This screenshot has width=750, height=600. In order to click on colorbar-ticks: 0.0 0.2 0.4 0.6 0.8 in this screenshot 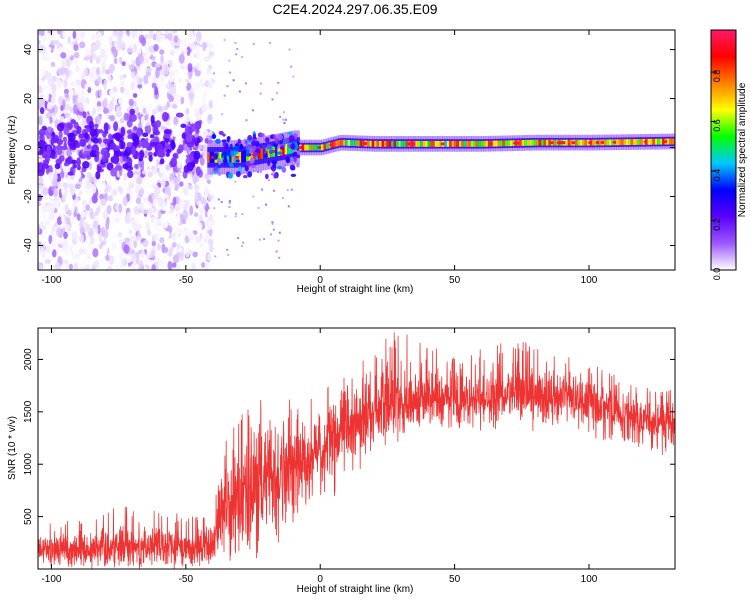, I will do `click(716, 175)`.